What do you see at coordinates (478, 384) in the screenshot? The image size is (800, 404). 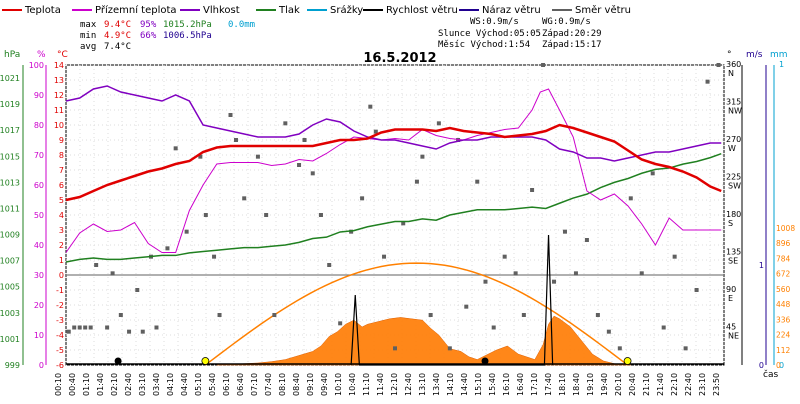 I see `tick-time: 15:10` at bounding box center [478, 384].